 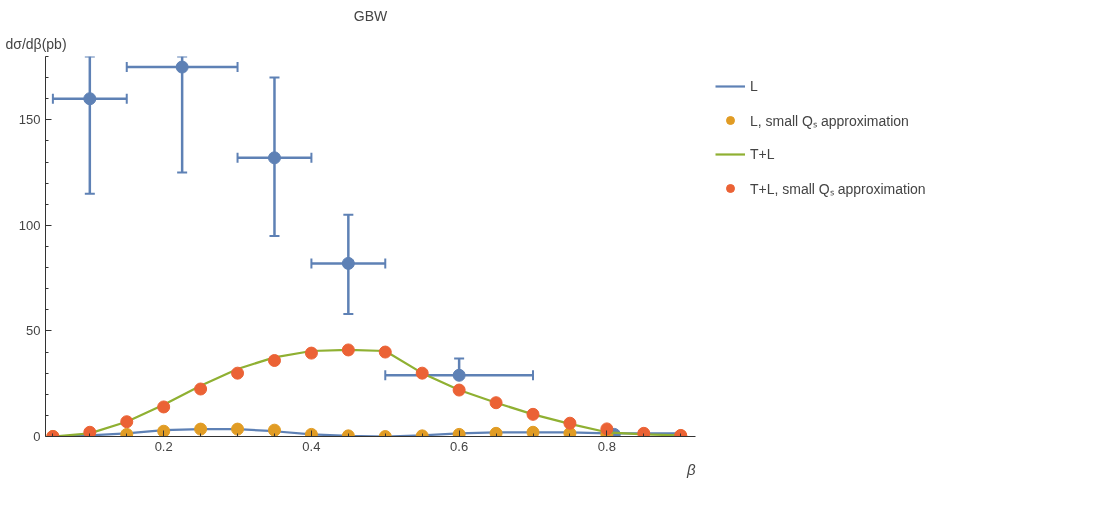 What do you see at coordinates (36, 43) in the screenshot?
I see `y-axis-title: dσ/dβ(pb)` at bounding box center [36, 43].